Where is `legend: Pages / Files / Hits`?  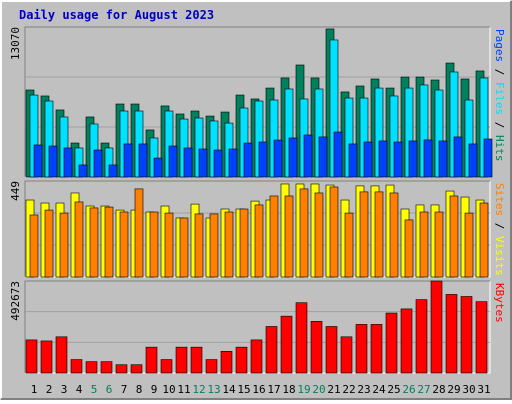 legend: Pages / Files / Hits is located at coordinates (499, 95).